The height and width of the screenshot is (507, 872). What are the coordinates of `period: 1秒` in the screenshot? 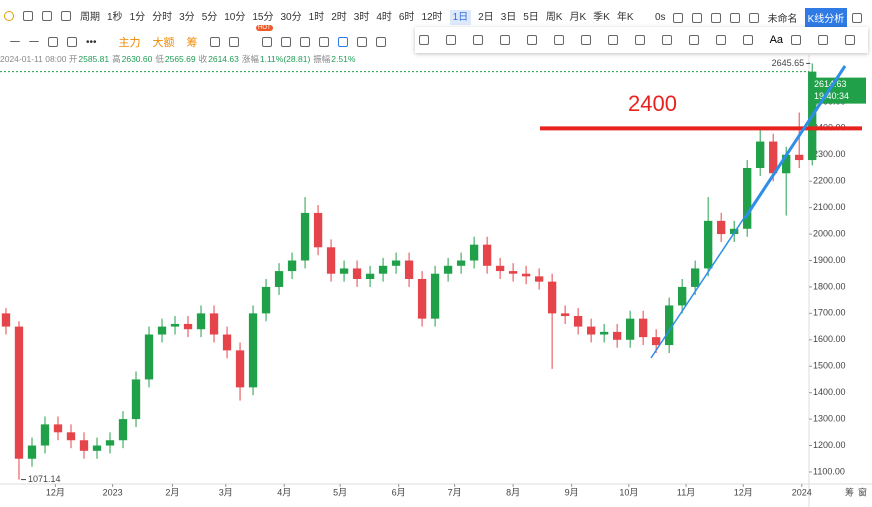 It's located at (115, 17).